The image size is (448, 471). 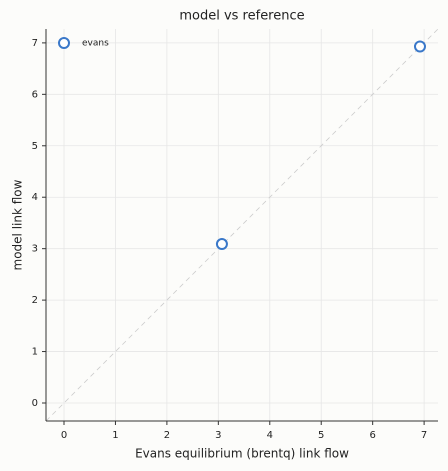 I want to click on x-tick-label: 3, so click(x=218, y=435).